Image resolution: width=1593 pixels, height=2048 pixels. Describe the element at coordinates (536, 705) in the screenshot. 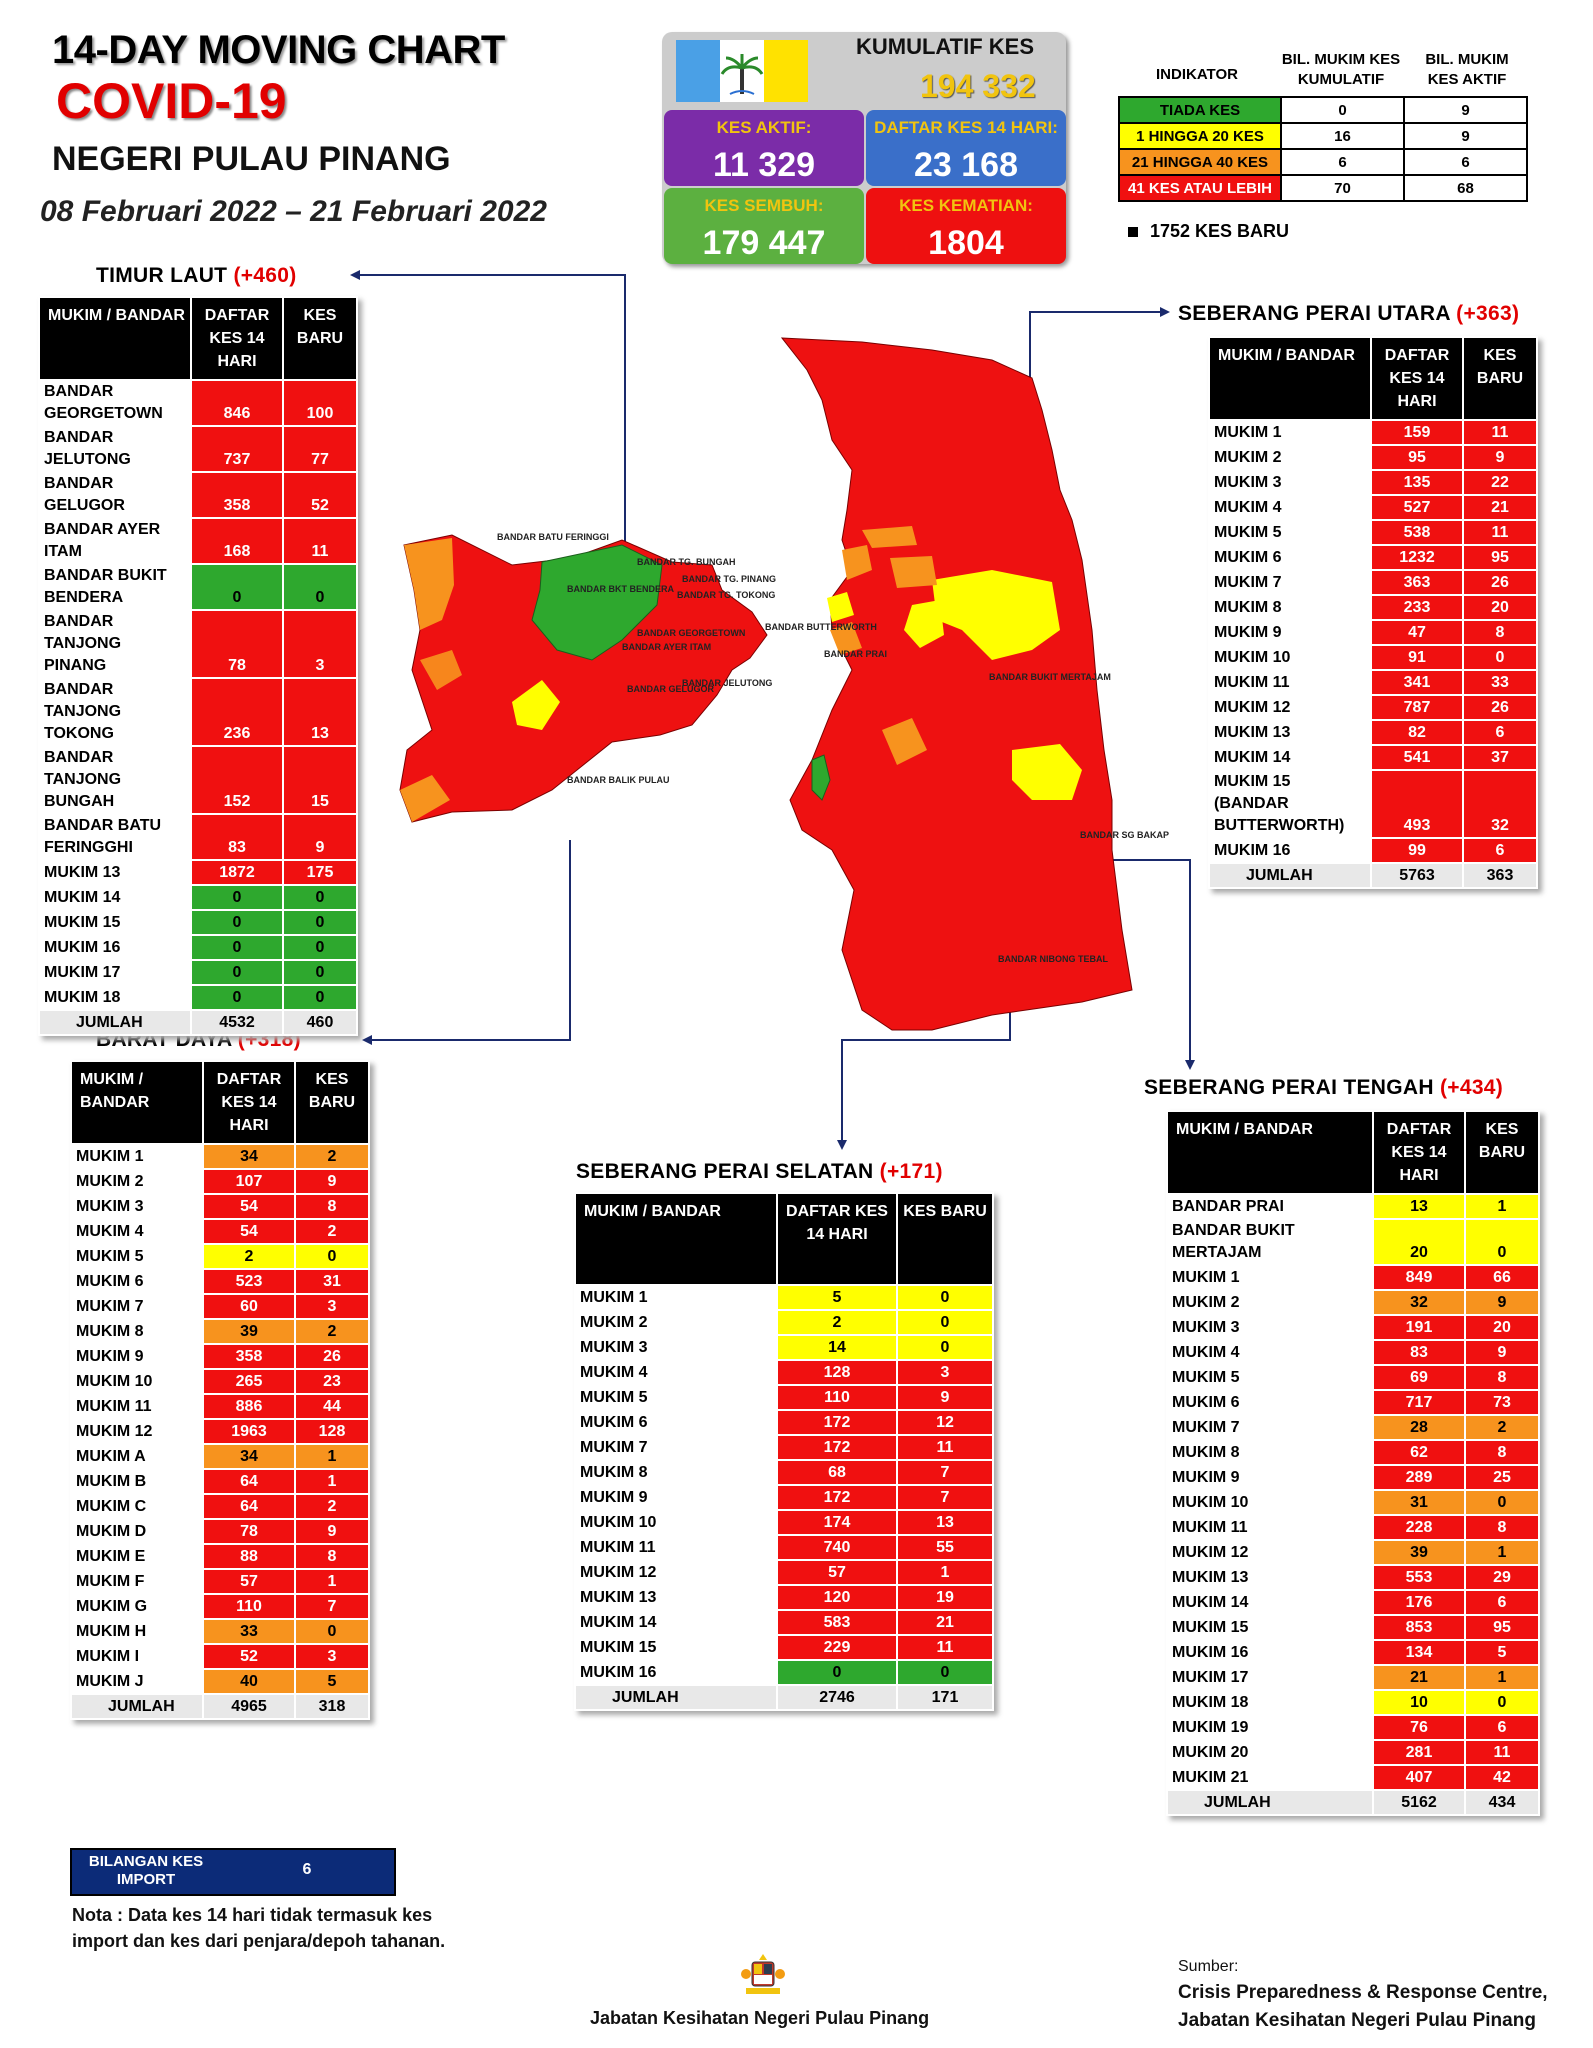

I see `island-yellow` at that location.